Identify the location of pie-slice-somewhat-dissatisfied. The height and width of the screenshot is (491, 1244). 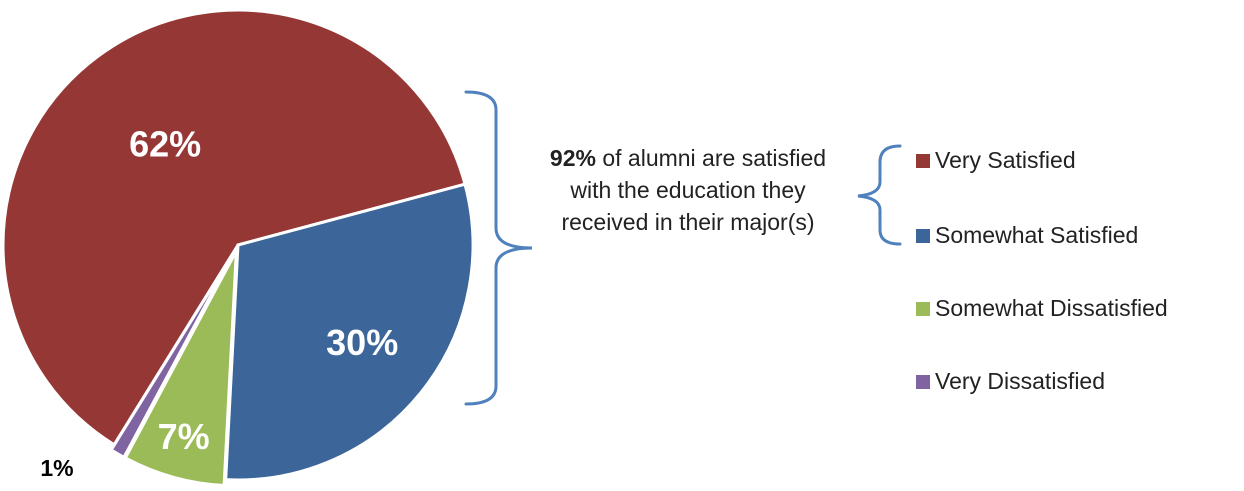
(180, 369).